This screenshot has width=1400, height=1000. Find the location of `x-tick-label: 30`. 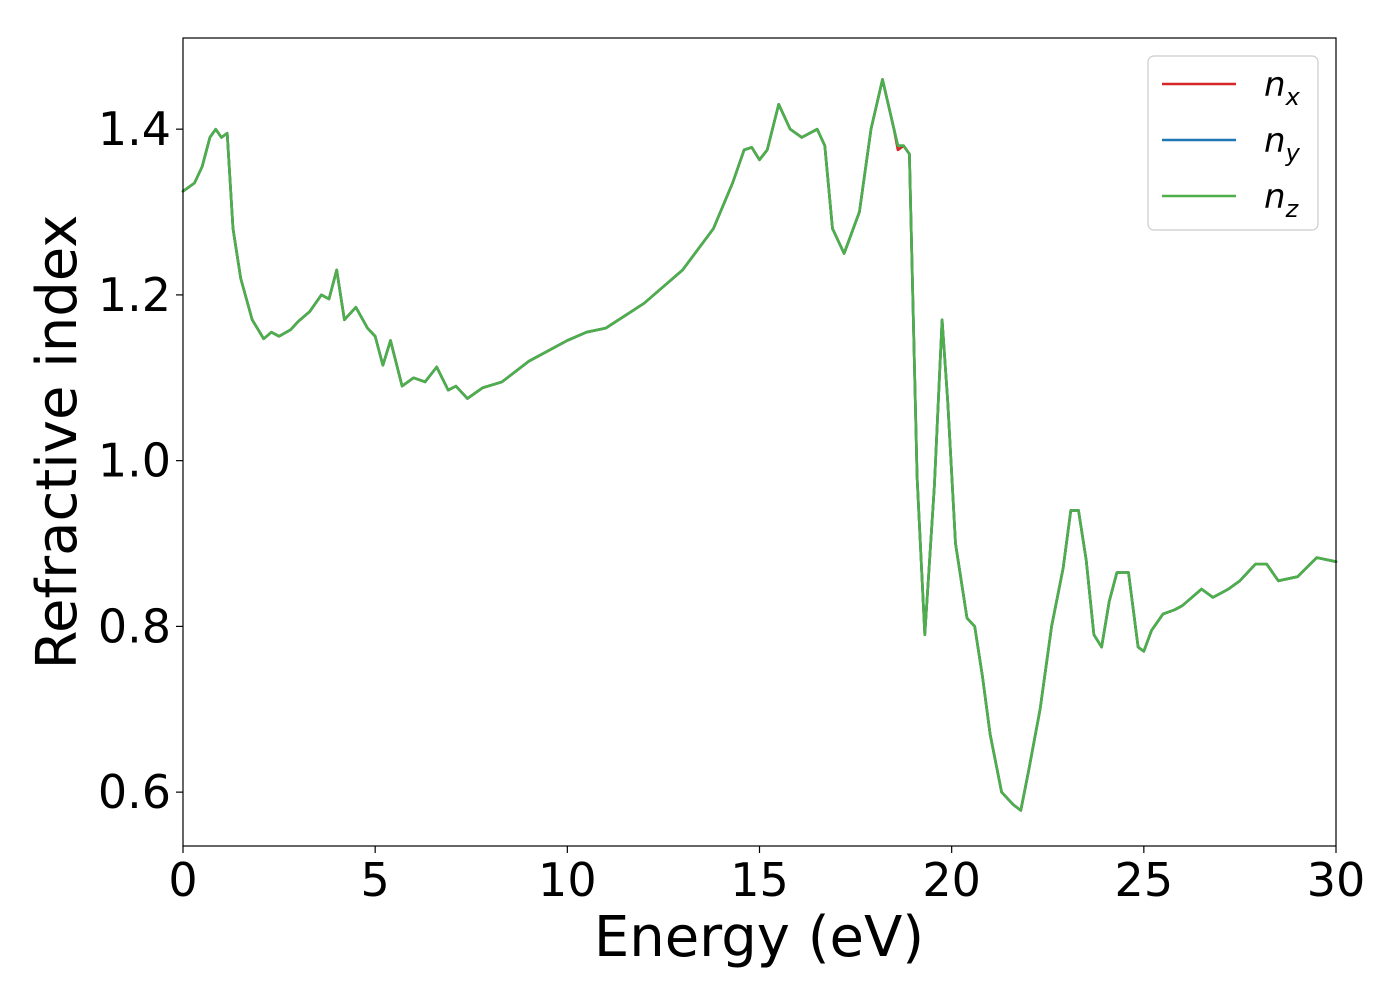

x-tick-label: 30 is located at coordinates (1336, 880).